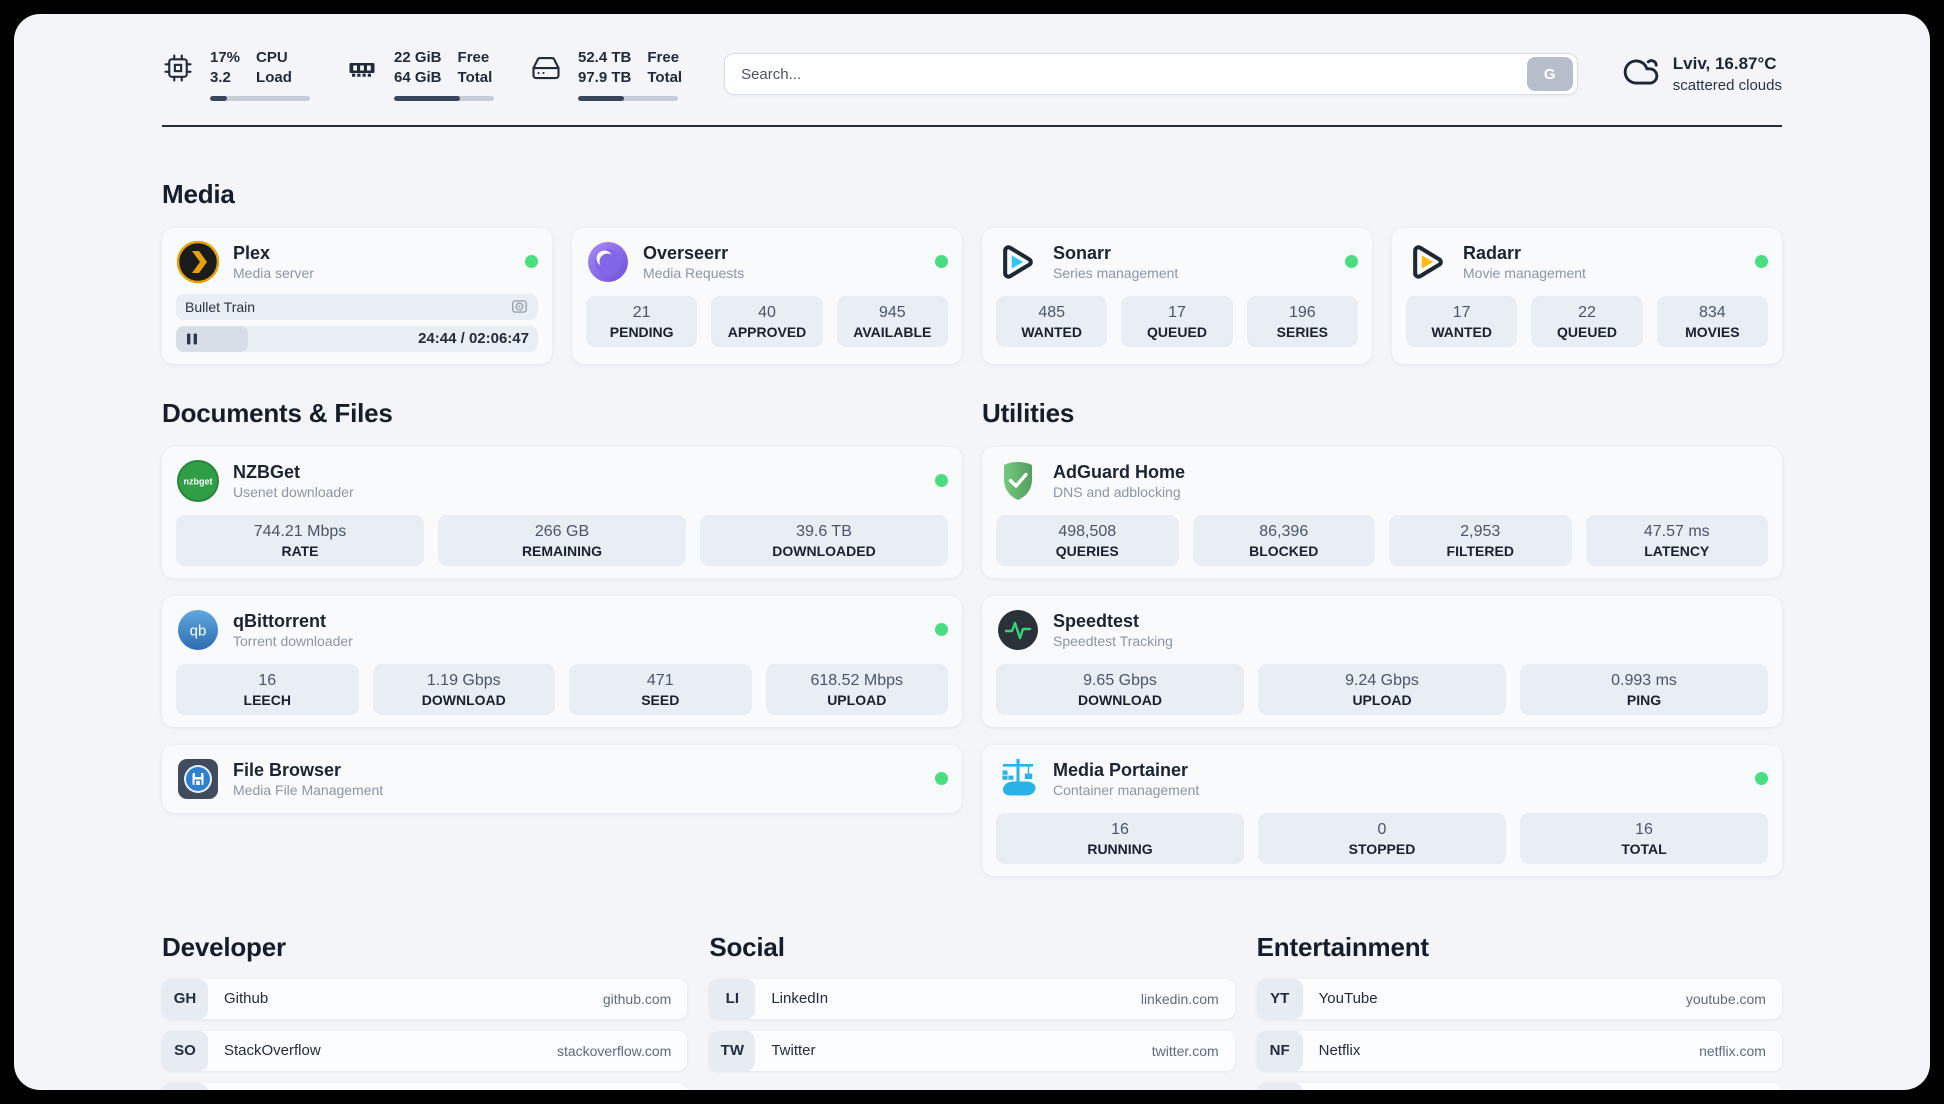  Describe the element at coordinates (1519, 1050) in the screenshot. I see `link-netflix: NF Netflix netflix.com` at that location.